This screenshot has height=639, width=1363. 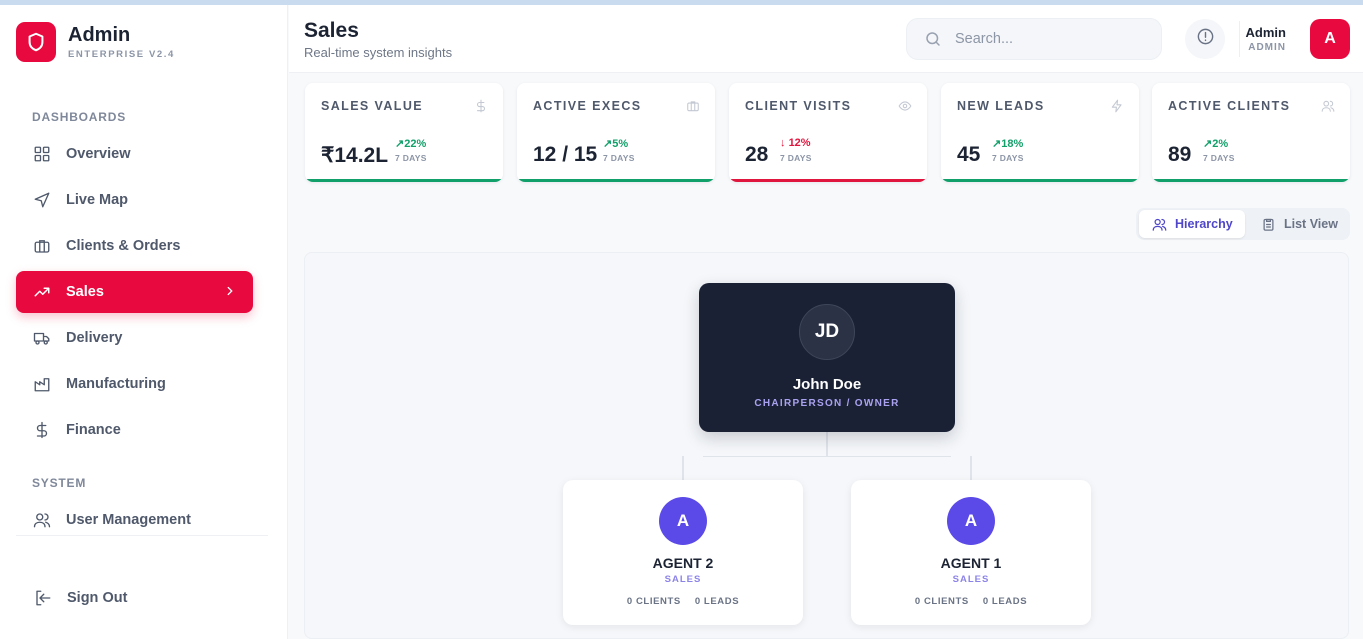 I want to click on window-top-edge, so click(x=681, y=2).